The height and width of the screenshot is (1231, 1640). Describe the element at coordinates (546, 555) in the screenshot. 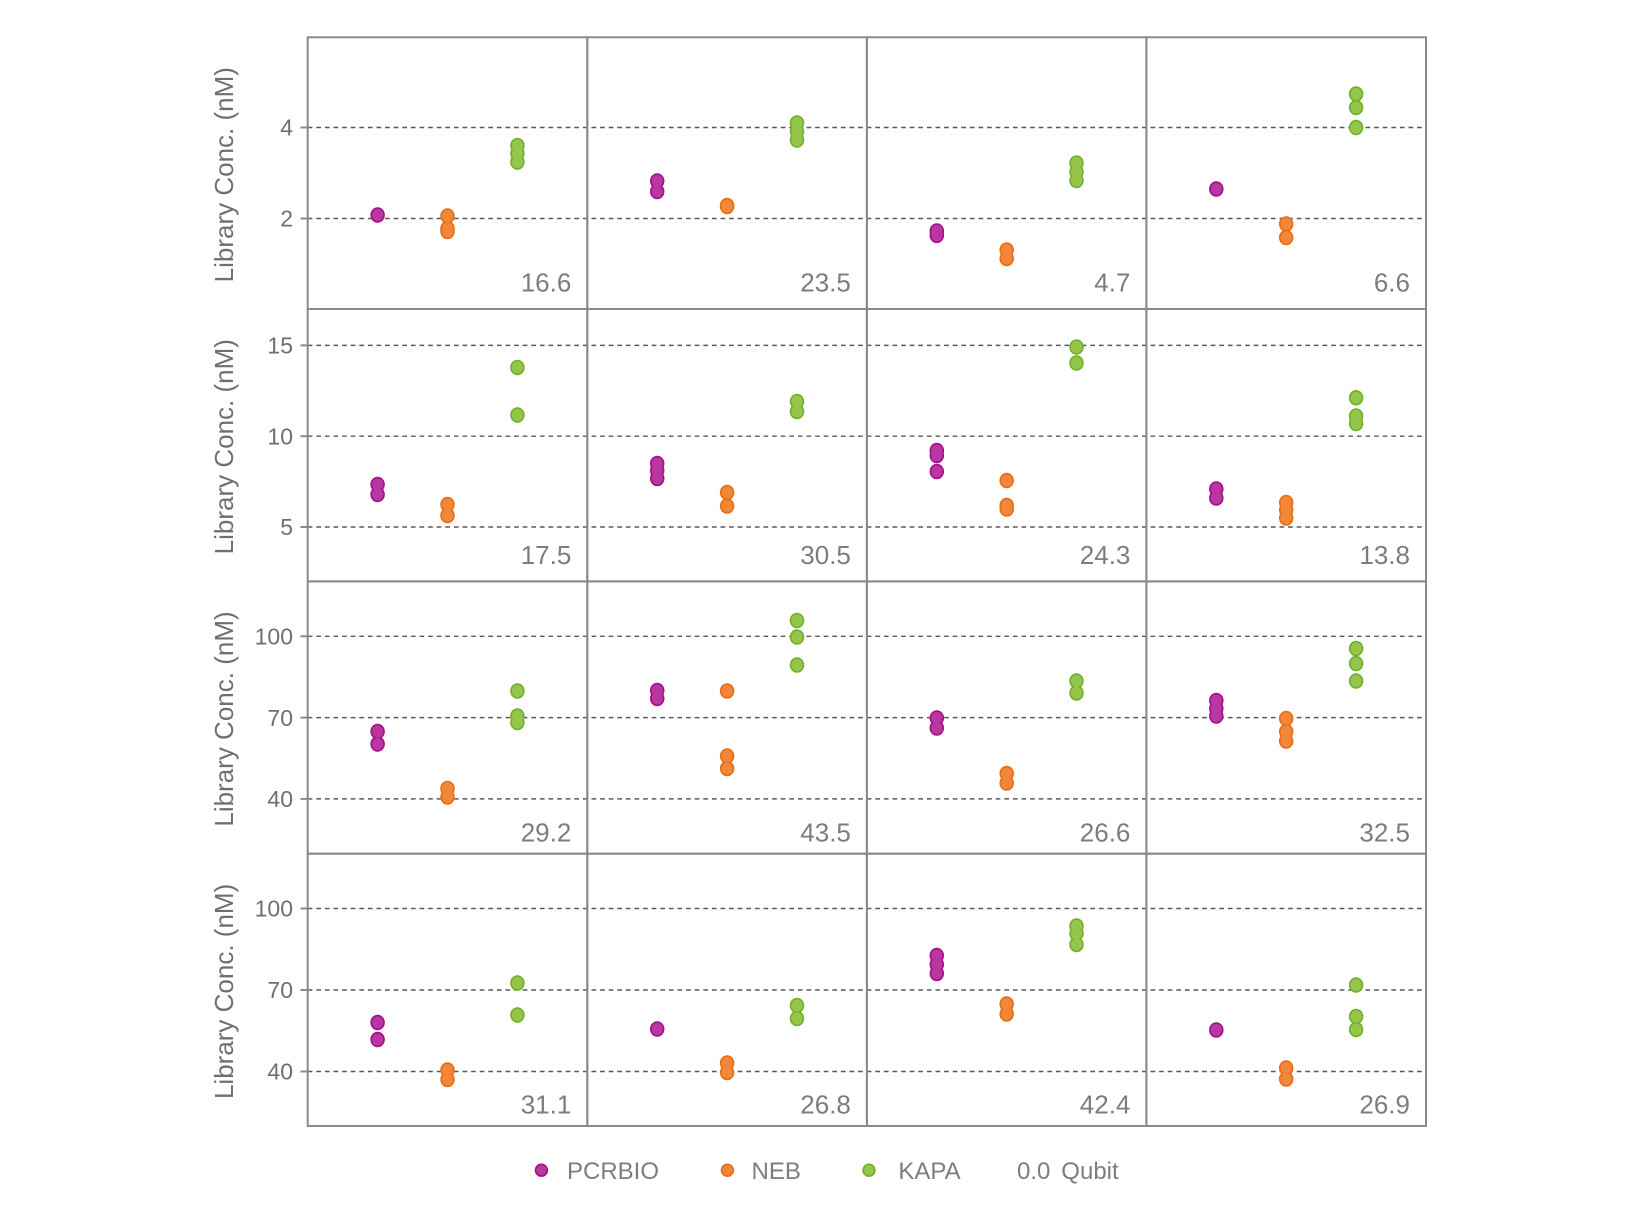

I see `svg-text: 17.5` at that location.